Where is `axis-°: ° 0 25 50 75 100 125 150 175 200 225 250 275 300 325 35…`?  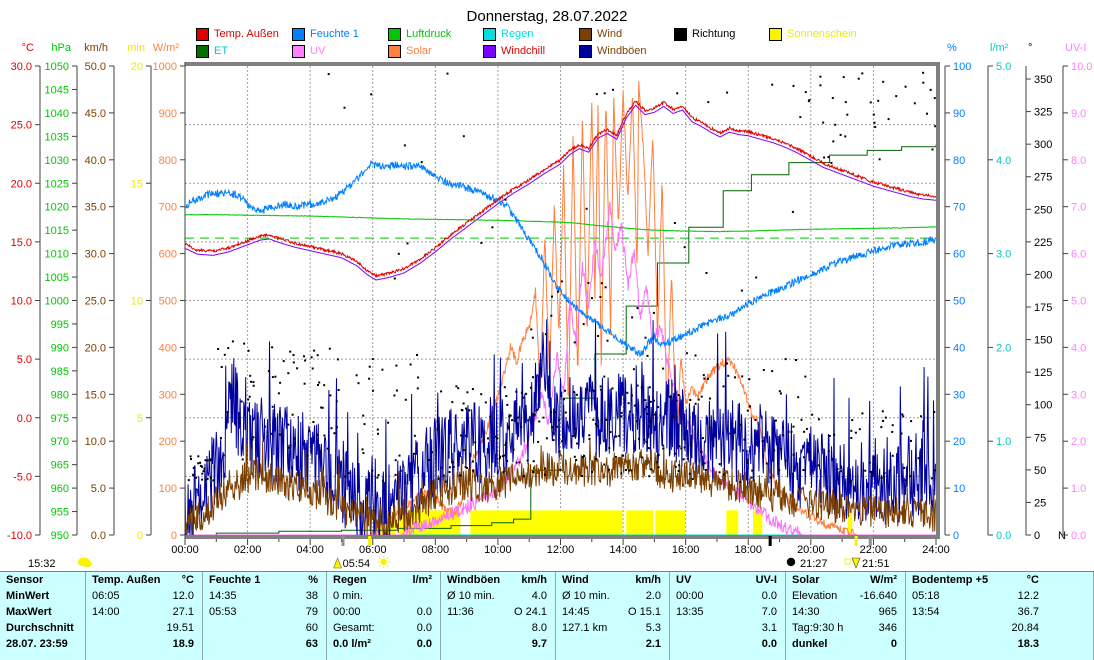
axis-°: ° 0 25 50 75 100 125 150 175 200 225 250 275 300 325 35… is located at coordinates (1045, 292).